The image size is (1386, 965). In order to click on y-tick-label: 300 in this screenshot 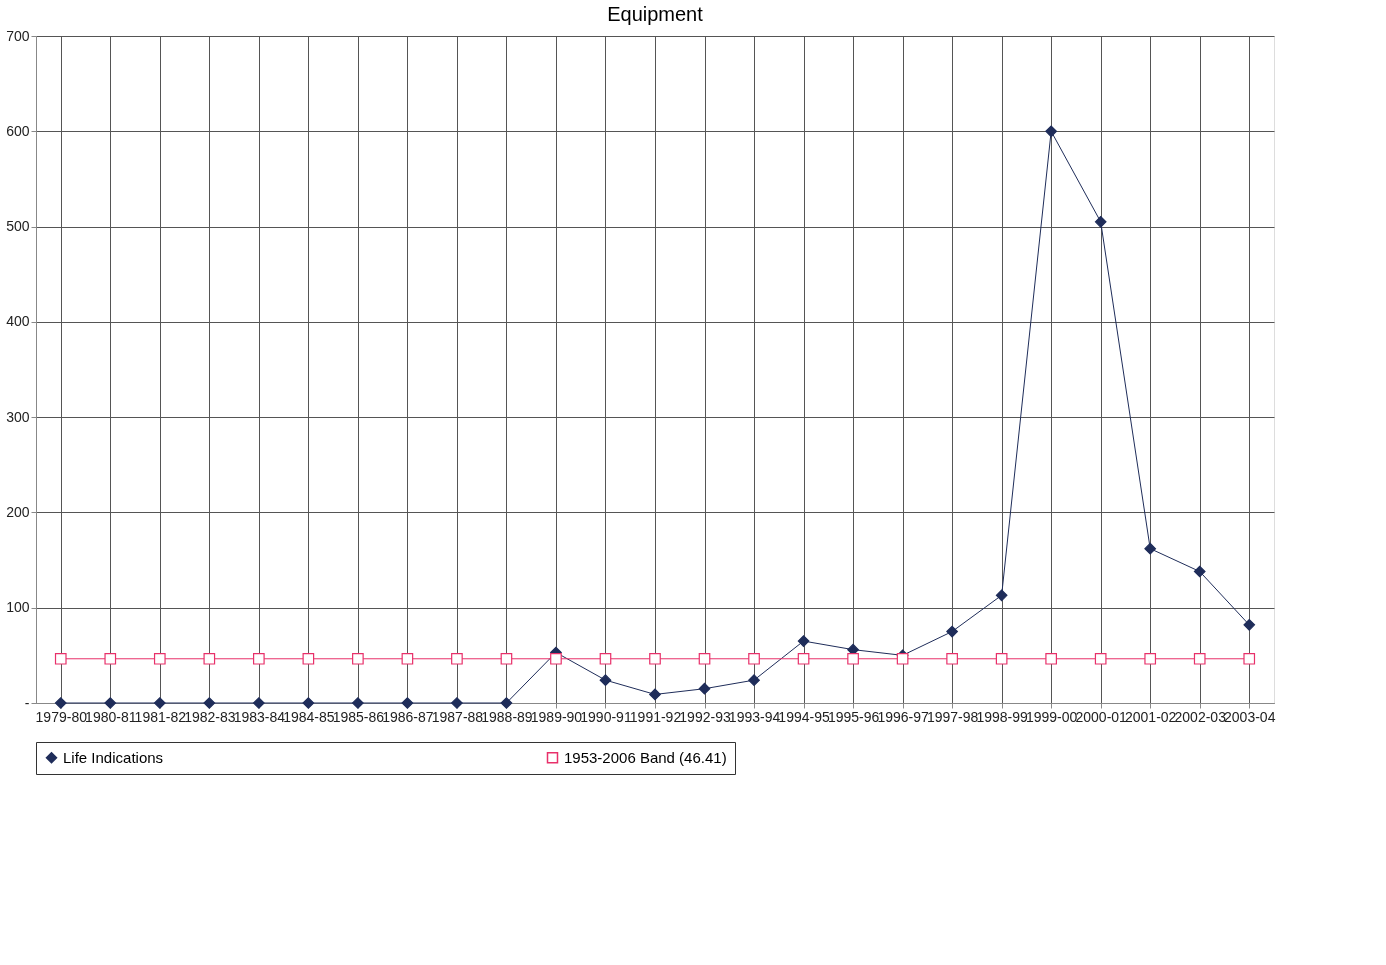, I will do `click(18, 416)`.